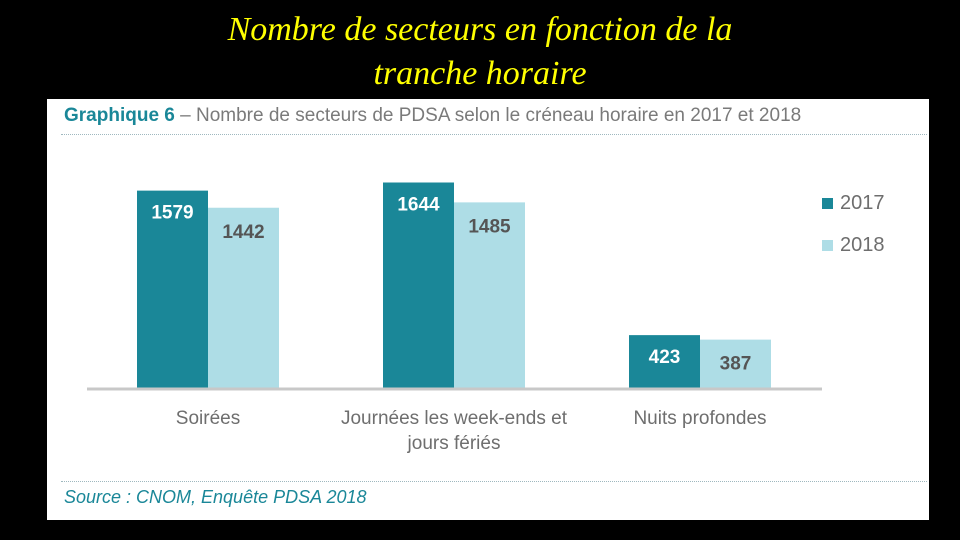 Image resolution: width=960 pixels, height=540 pixels. Describe the element at coordinates (827, 245) in the screenshot. I see `legend-swatch-2018` at that location.